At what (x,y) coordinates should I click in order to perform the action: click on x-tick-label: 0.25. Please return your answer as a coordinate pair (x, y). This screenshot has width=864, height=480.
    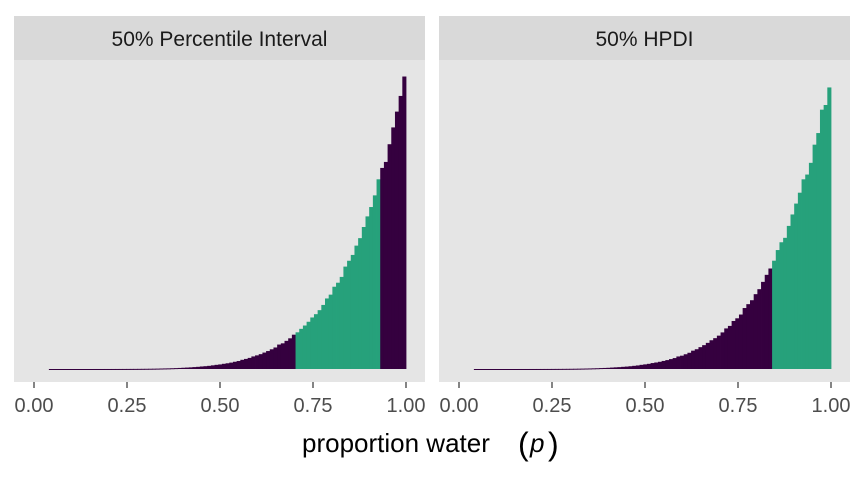
    Looking at the image, I should click on (127, 406).